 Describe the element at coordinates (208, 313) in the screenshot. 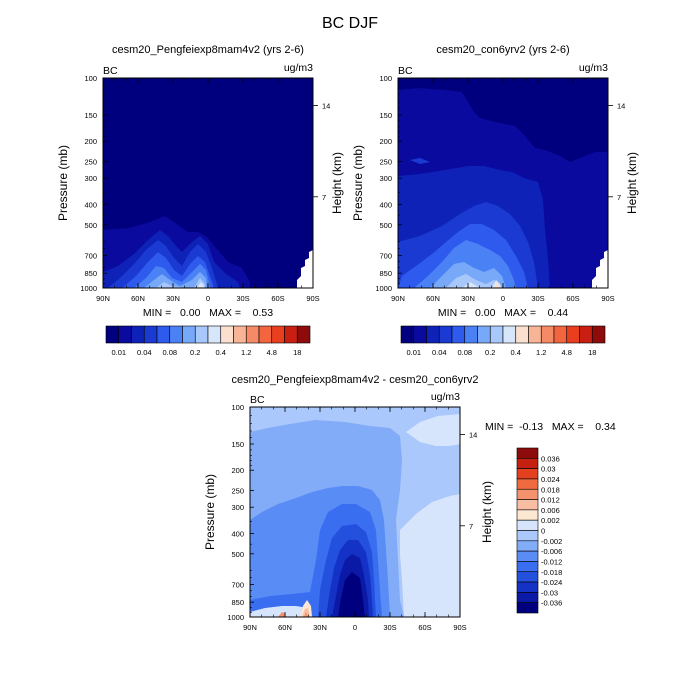

I see `stats-label: MIN = 0.00 MAX = 0.53` at that location.